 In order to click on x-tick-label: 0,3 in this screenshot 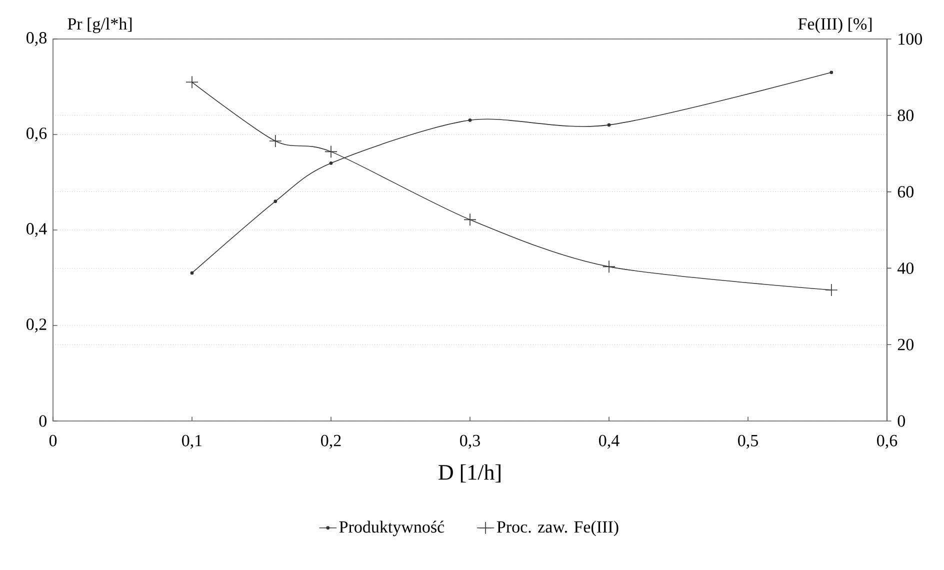, I will do `click(470, 441)`.